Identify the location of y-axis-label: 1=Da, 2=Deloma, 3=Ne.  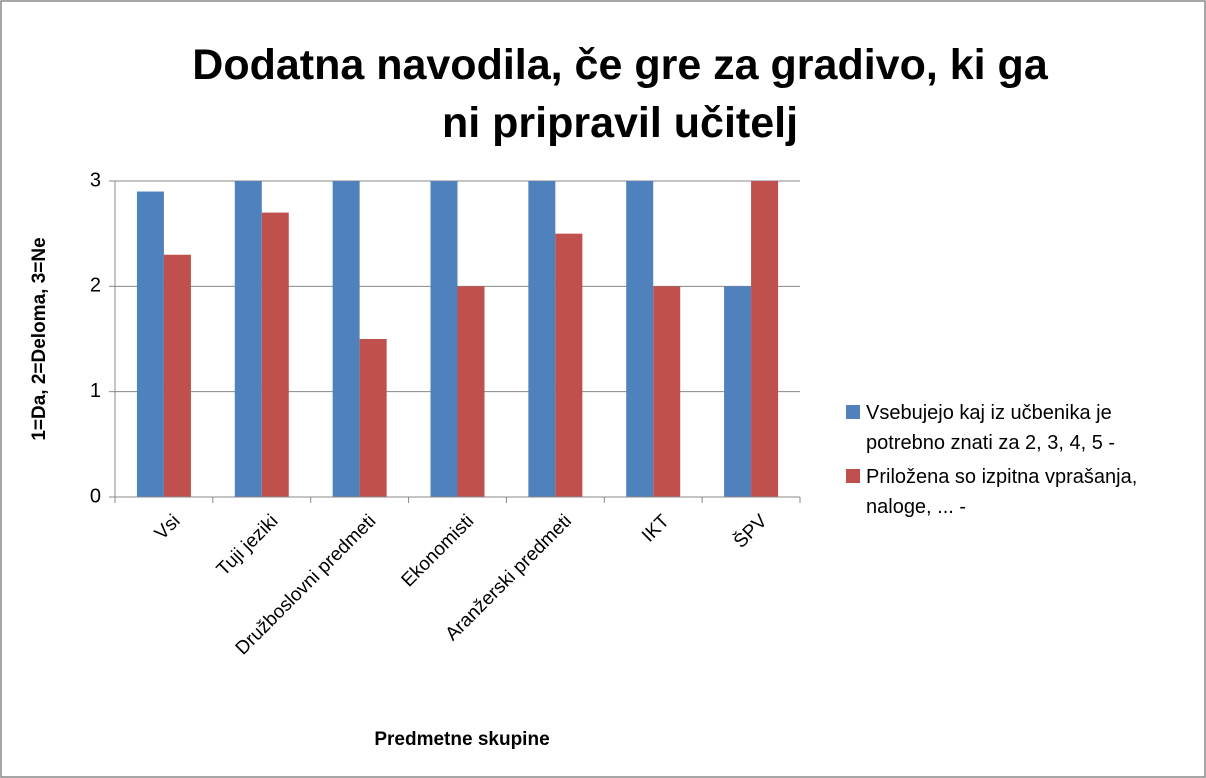
(39, 338).